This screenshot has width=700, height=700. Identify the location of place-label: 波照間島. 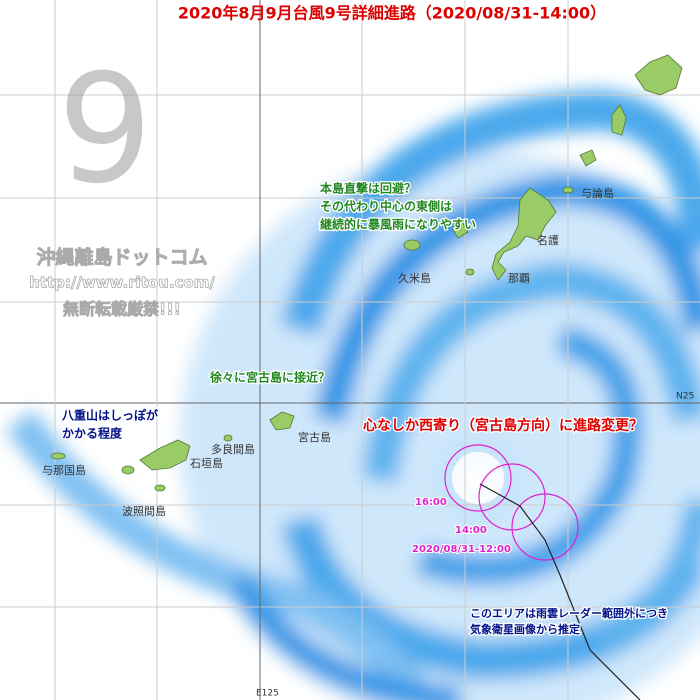
(144, 511).